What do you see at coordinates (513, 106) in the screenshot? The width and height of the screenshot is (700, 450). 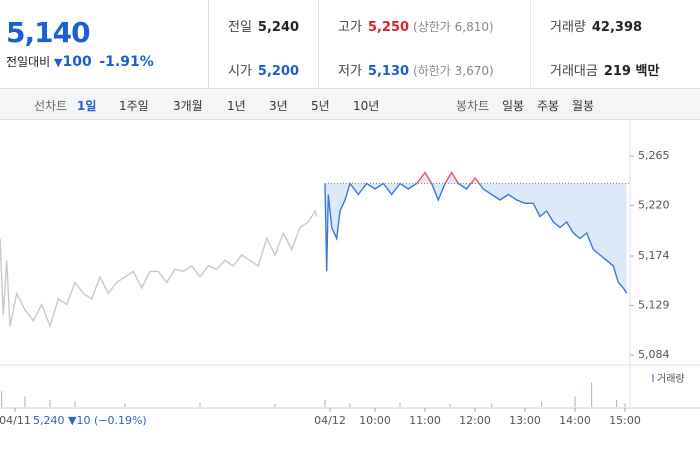 I see `tab: 일봉` at bounding box center [513, 106].